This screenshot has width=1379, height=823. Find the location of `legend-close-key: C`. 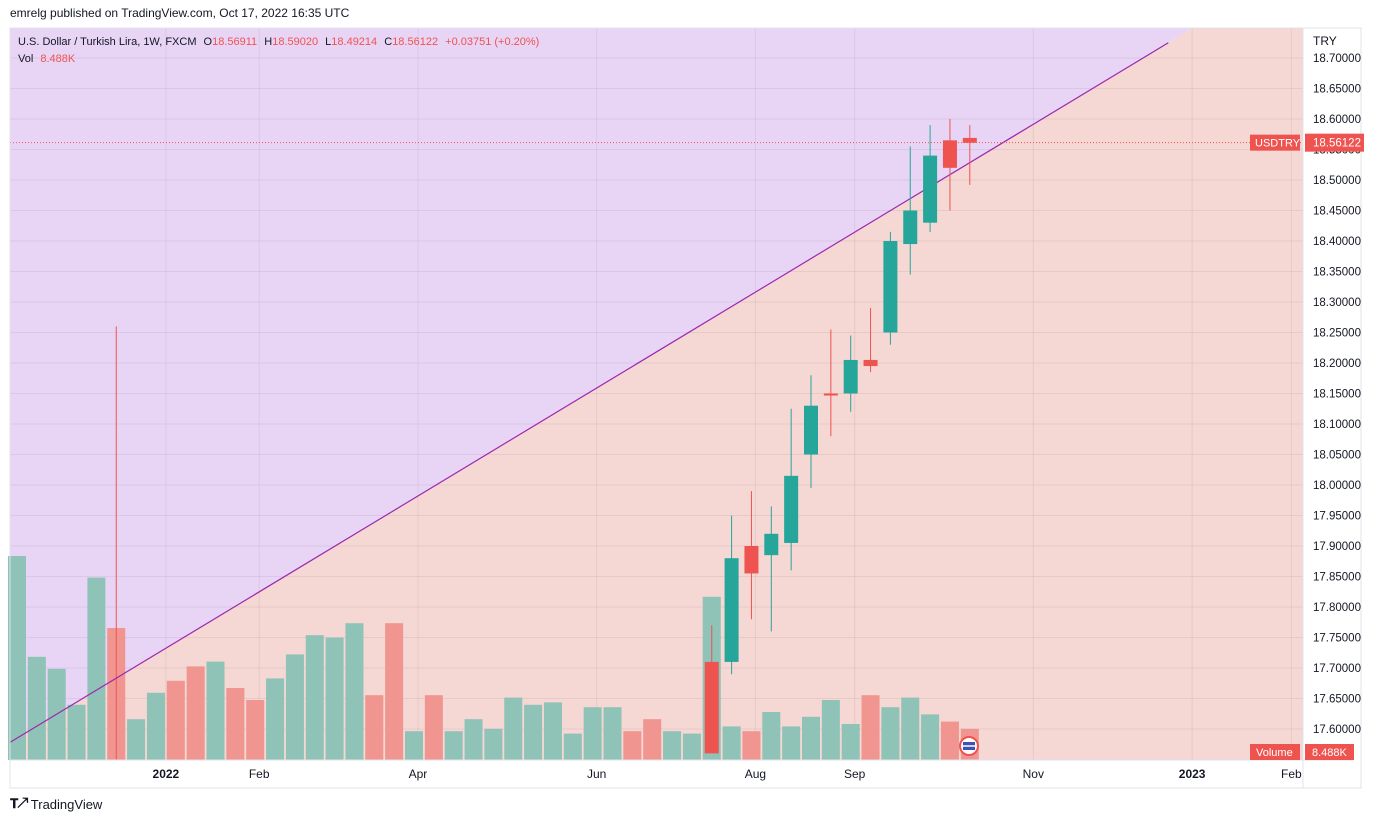

legend-close-key: C is located at coordinates (388, 42).